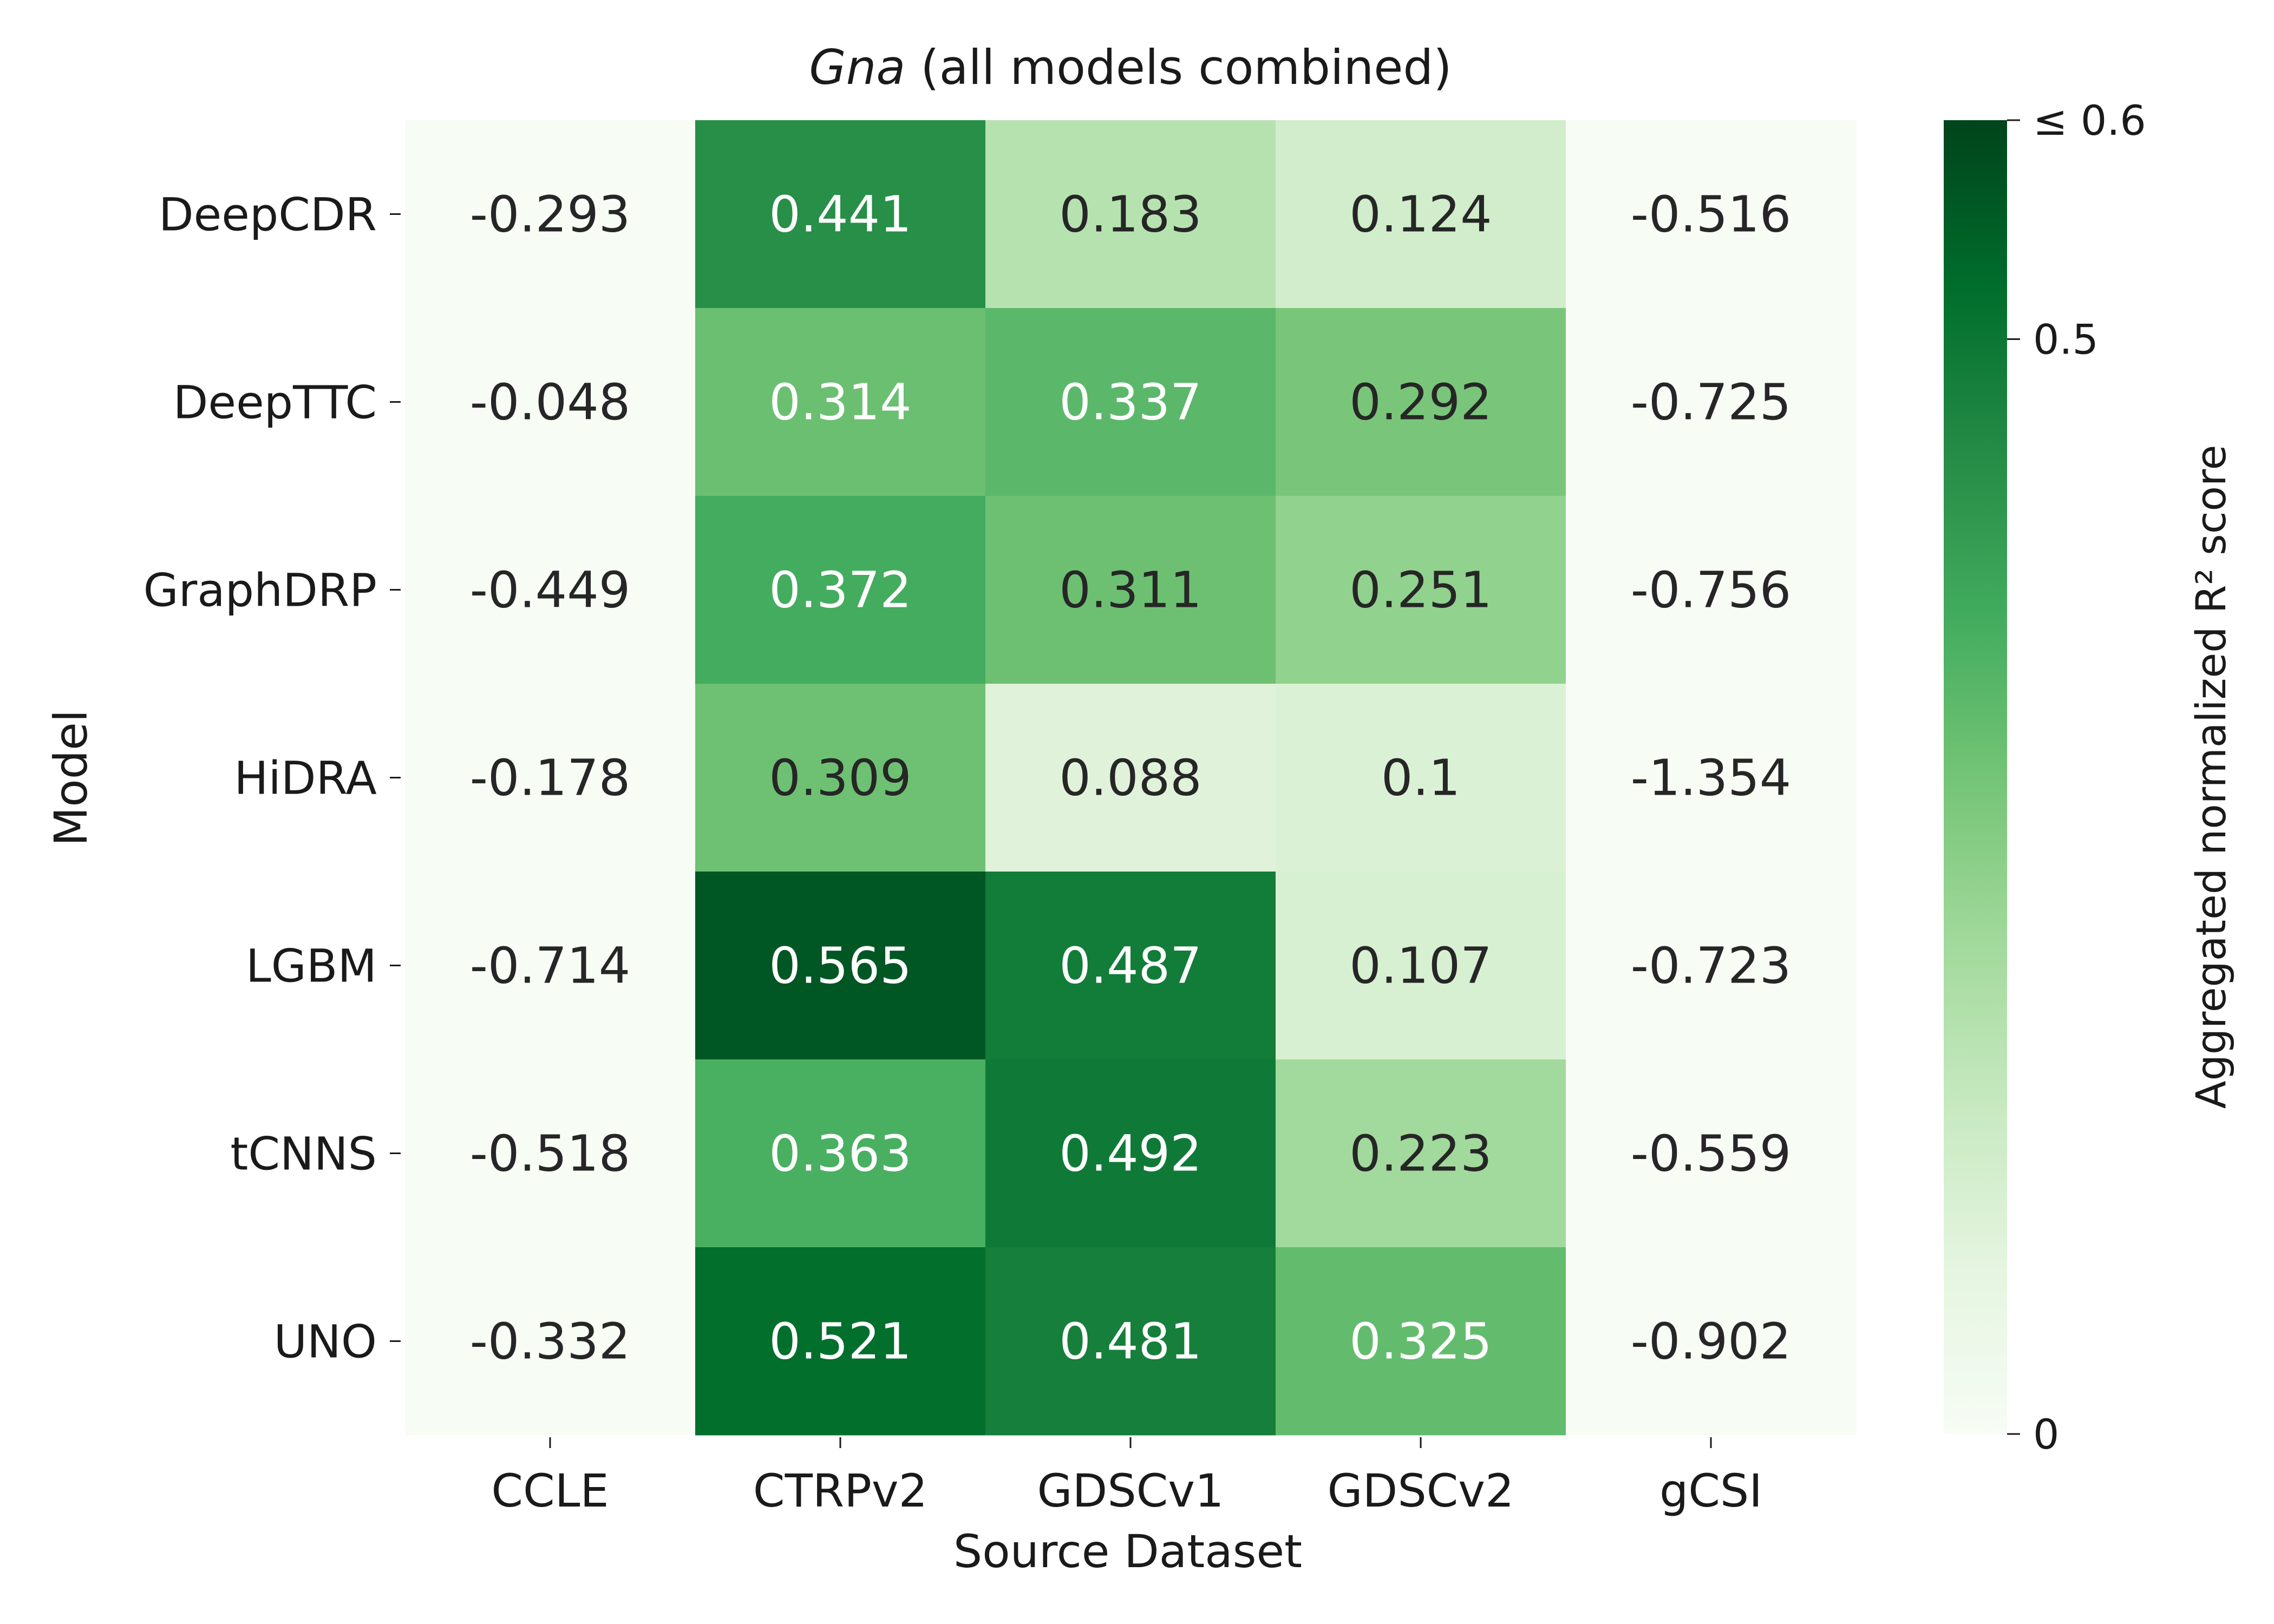 The height and width of the screenshot is (1624, 2274). I want to click on y-tick-label: LGBM, so click(312, 966).